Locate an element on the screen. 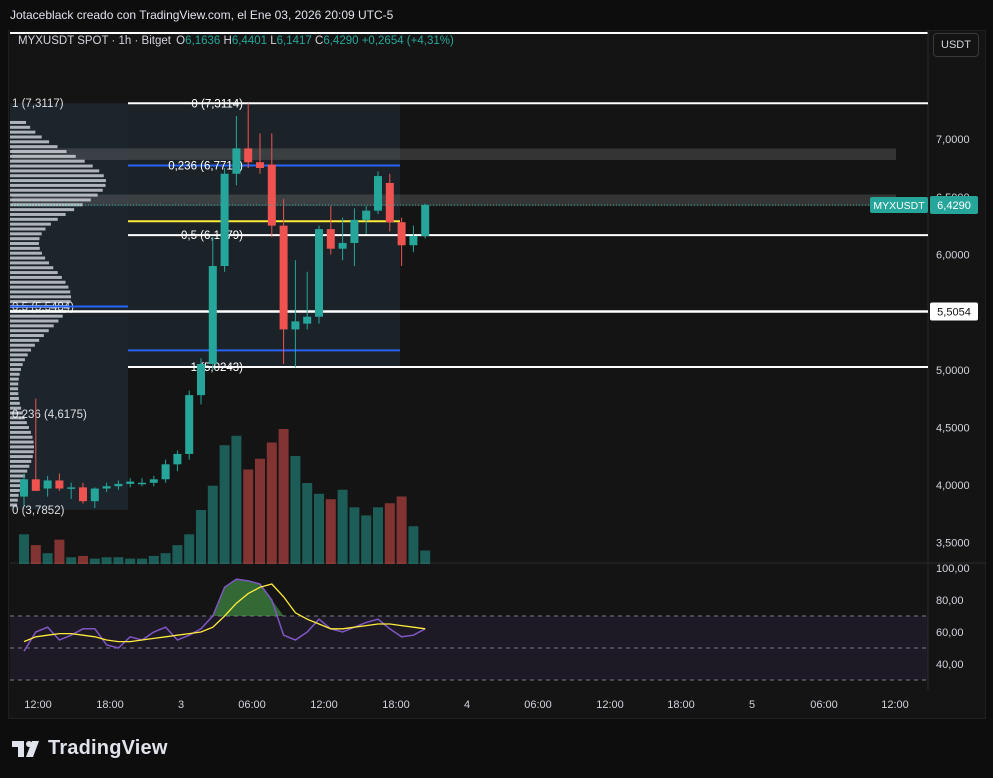  rsi-overbought-fill is located at coordinates (225, 597).